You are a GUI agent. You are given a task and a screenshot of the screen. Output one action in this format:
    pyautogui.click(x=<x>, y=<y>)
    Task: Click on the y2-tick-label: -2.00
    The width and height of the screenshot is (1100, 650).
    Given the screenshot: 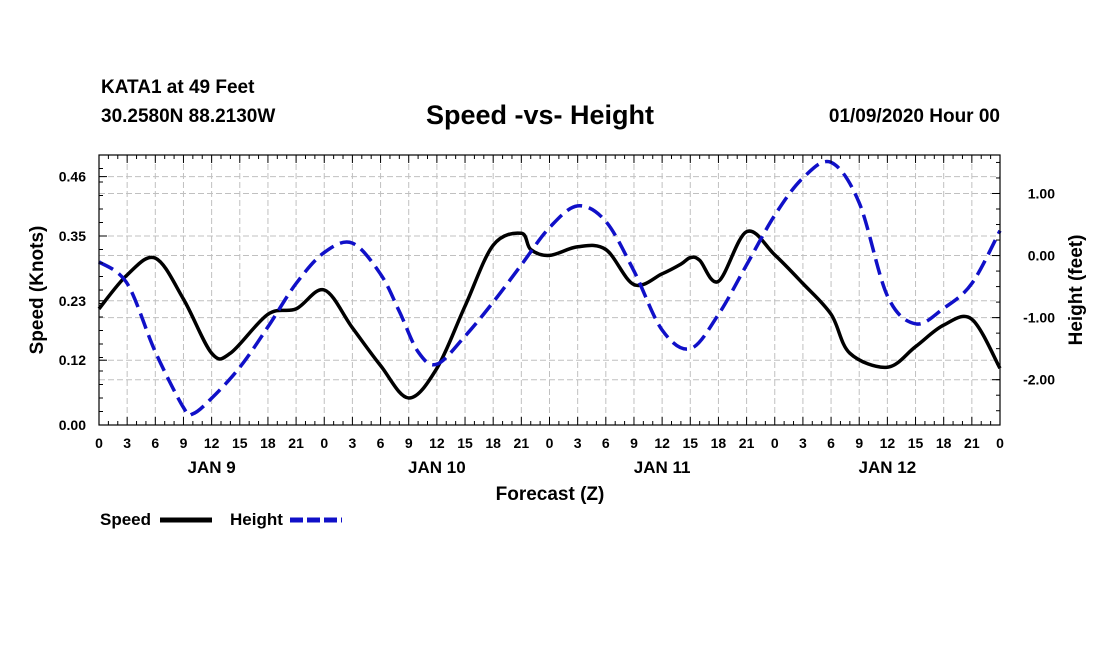 What is the action you would take?
    pyautogui.click(x=1039, y=380)
    